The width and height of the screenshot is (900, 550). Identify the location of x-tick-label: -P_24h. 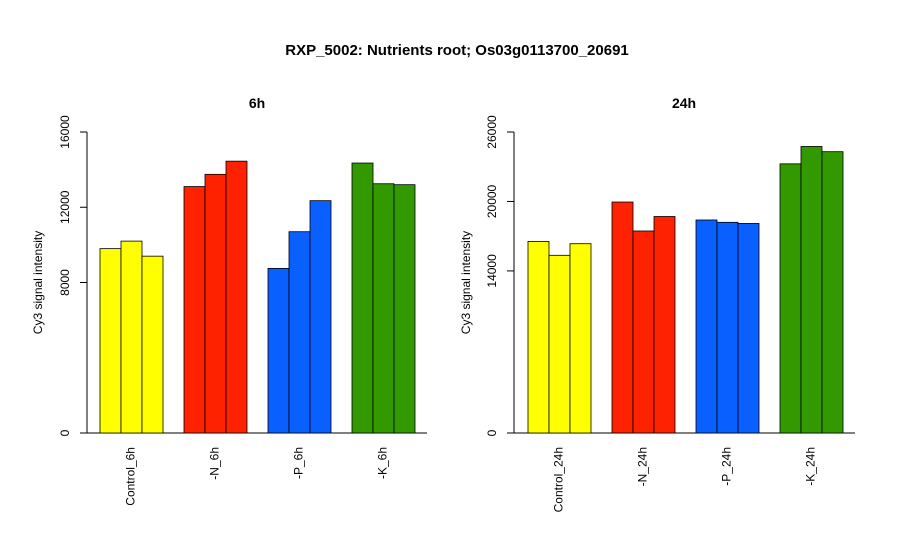
(727, 466).